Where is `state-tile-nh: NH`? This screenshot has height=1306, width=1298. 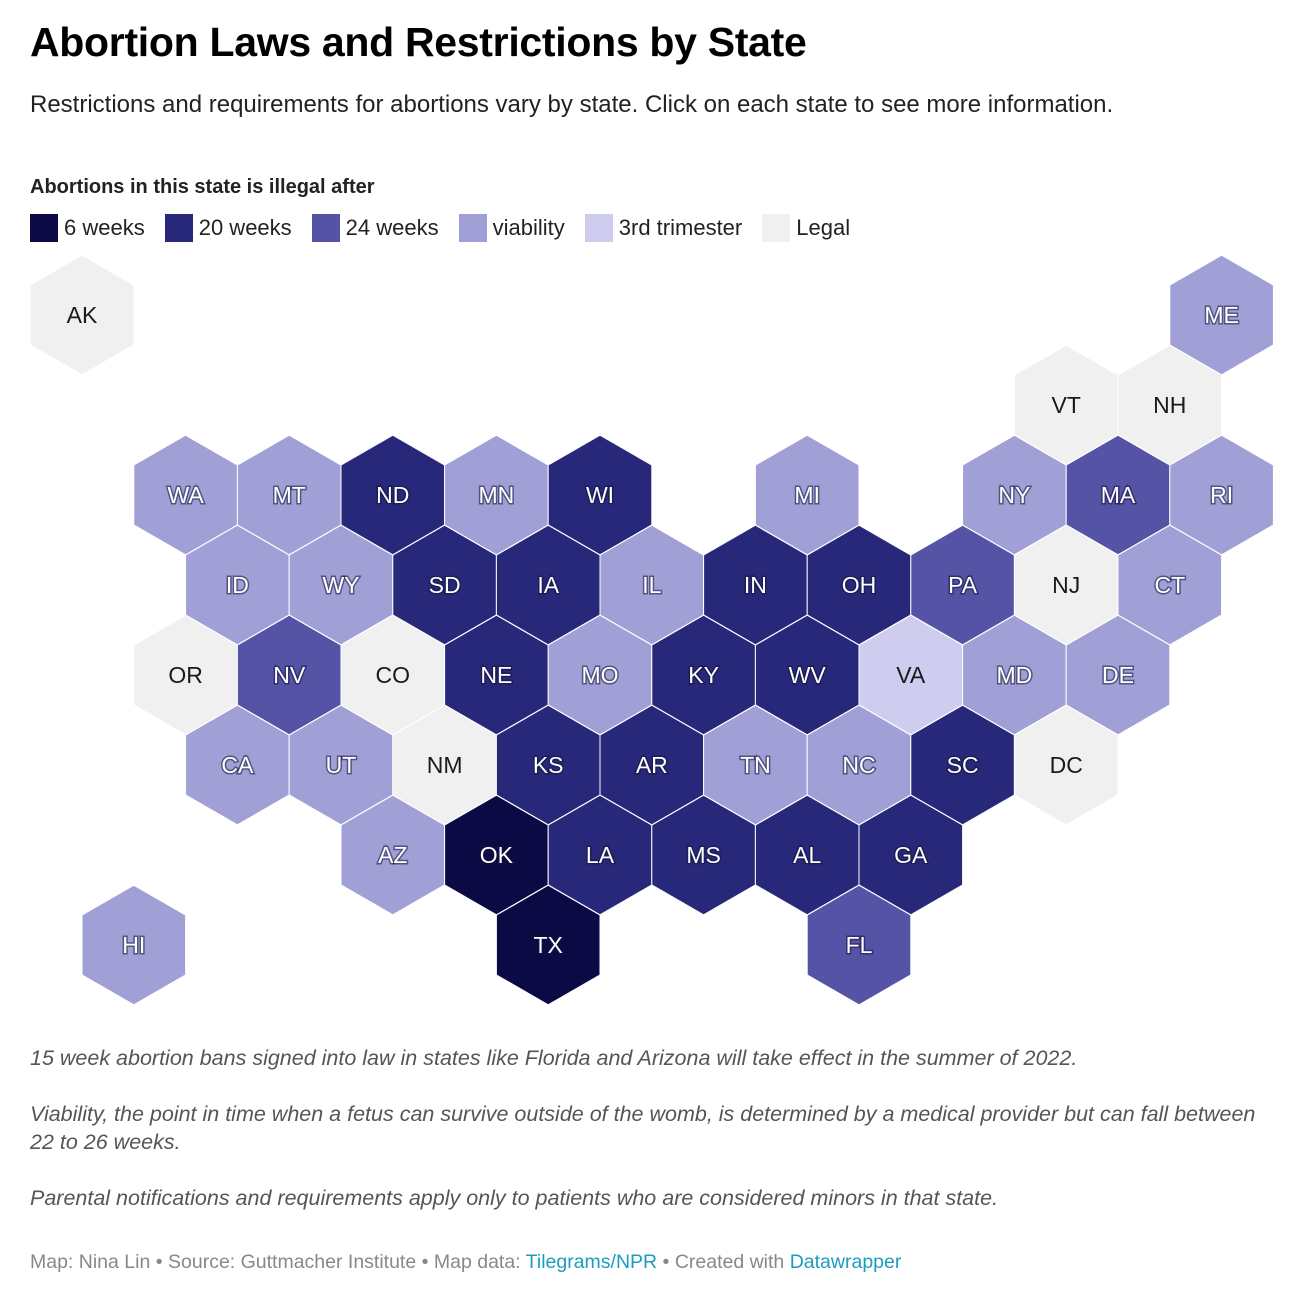 state-tile-nh: NH is located at coordinates (1170, 405).